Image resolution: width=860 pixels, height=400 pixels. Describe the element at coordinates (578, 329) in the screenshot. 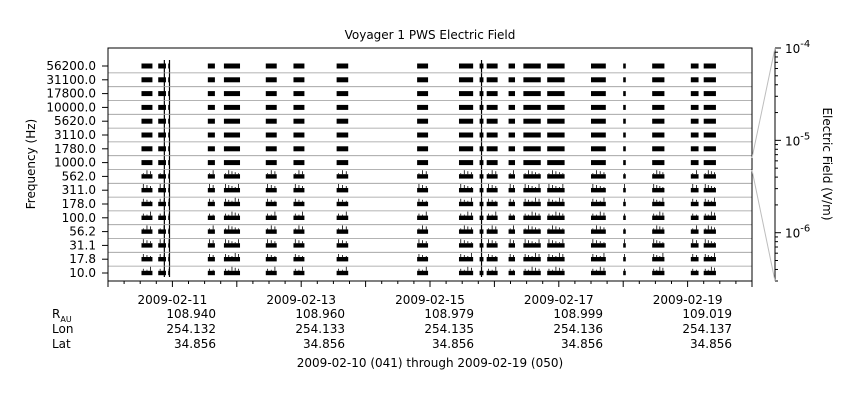

I see `footer-value: 254.136` at that location.